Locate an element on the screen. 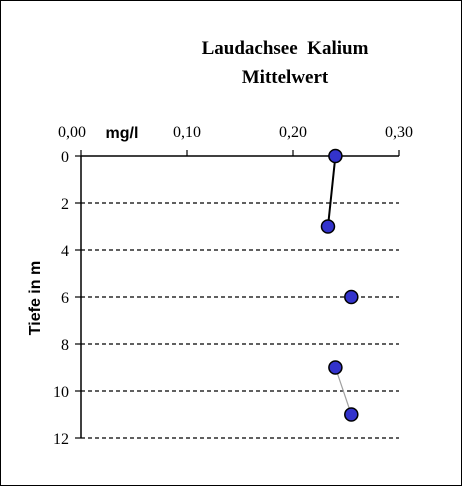  y-tick-label: 10 is located at coordinates (61, 392).